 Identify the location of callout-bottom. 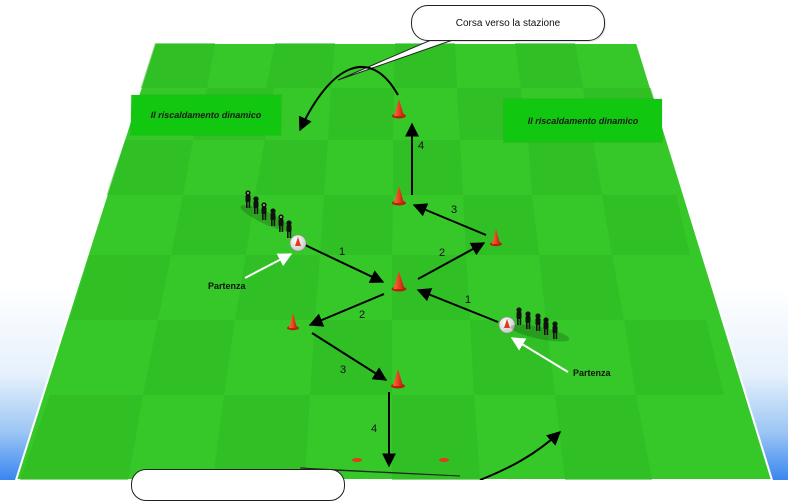
(238, 485).